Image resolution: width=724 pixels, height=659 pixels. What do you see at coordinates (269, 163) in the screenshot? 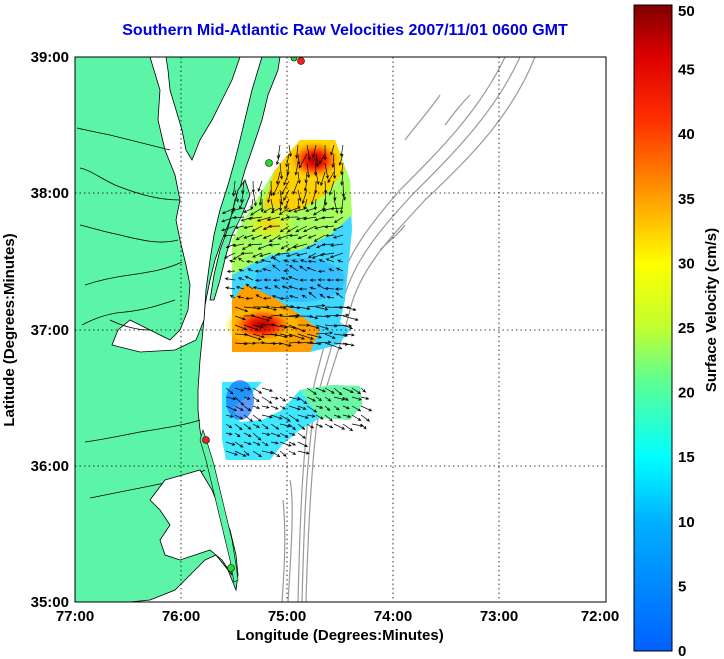
I see `radar-site-delmarva` at bounding box center [269, 163].